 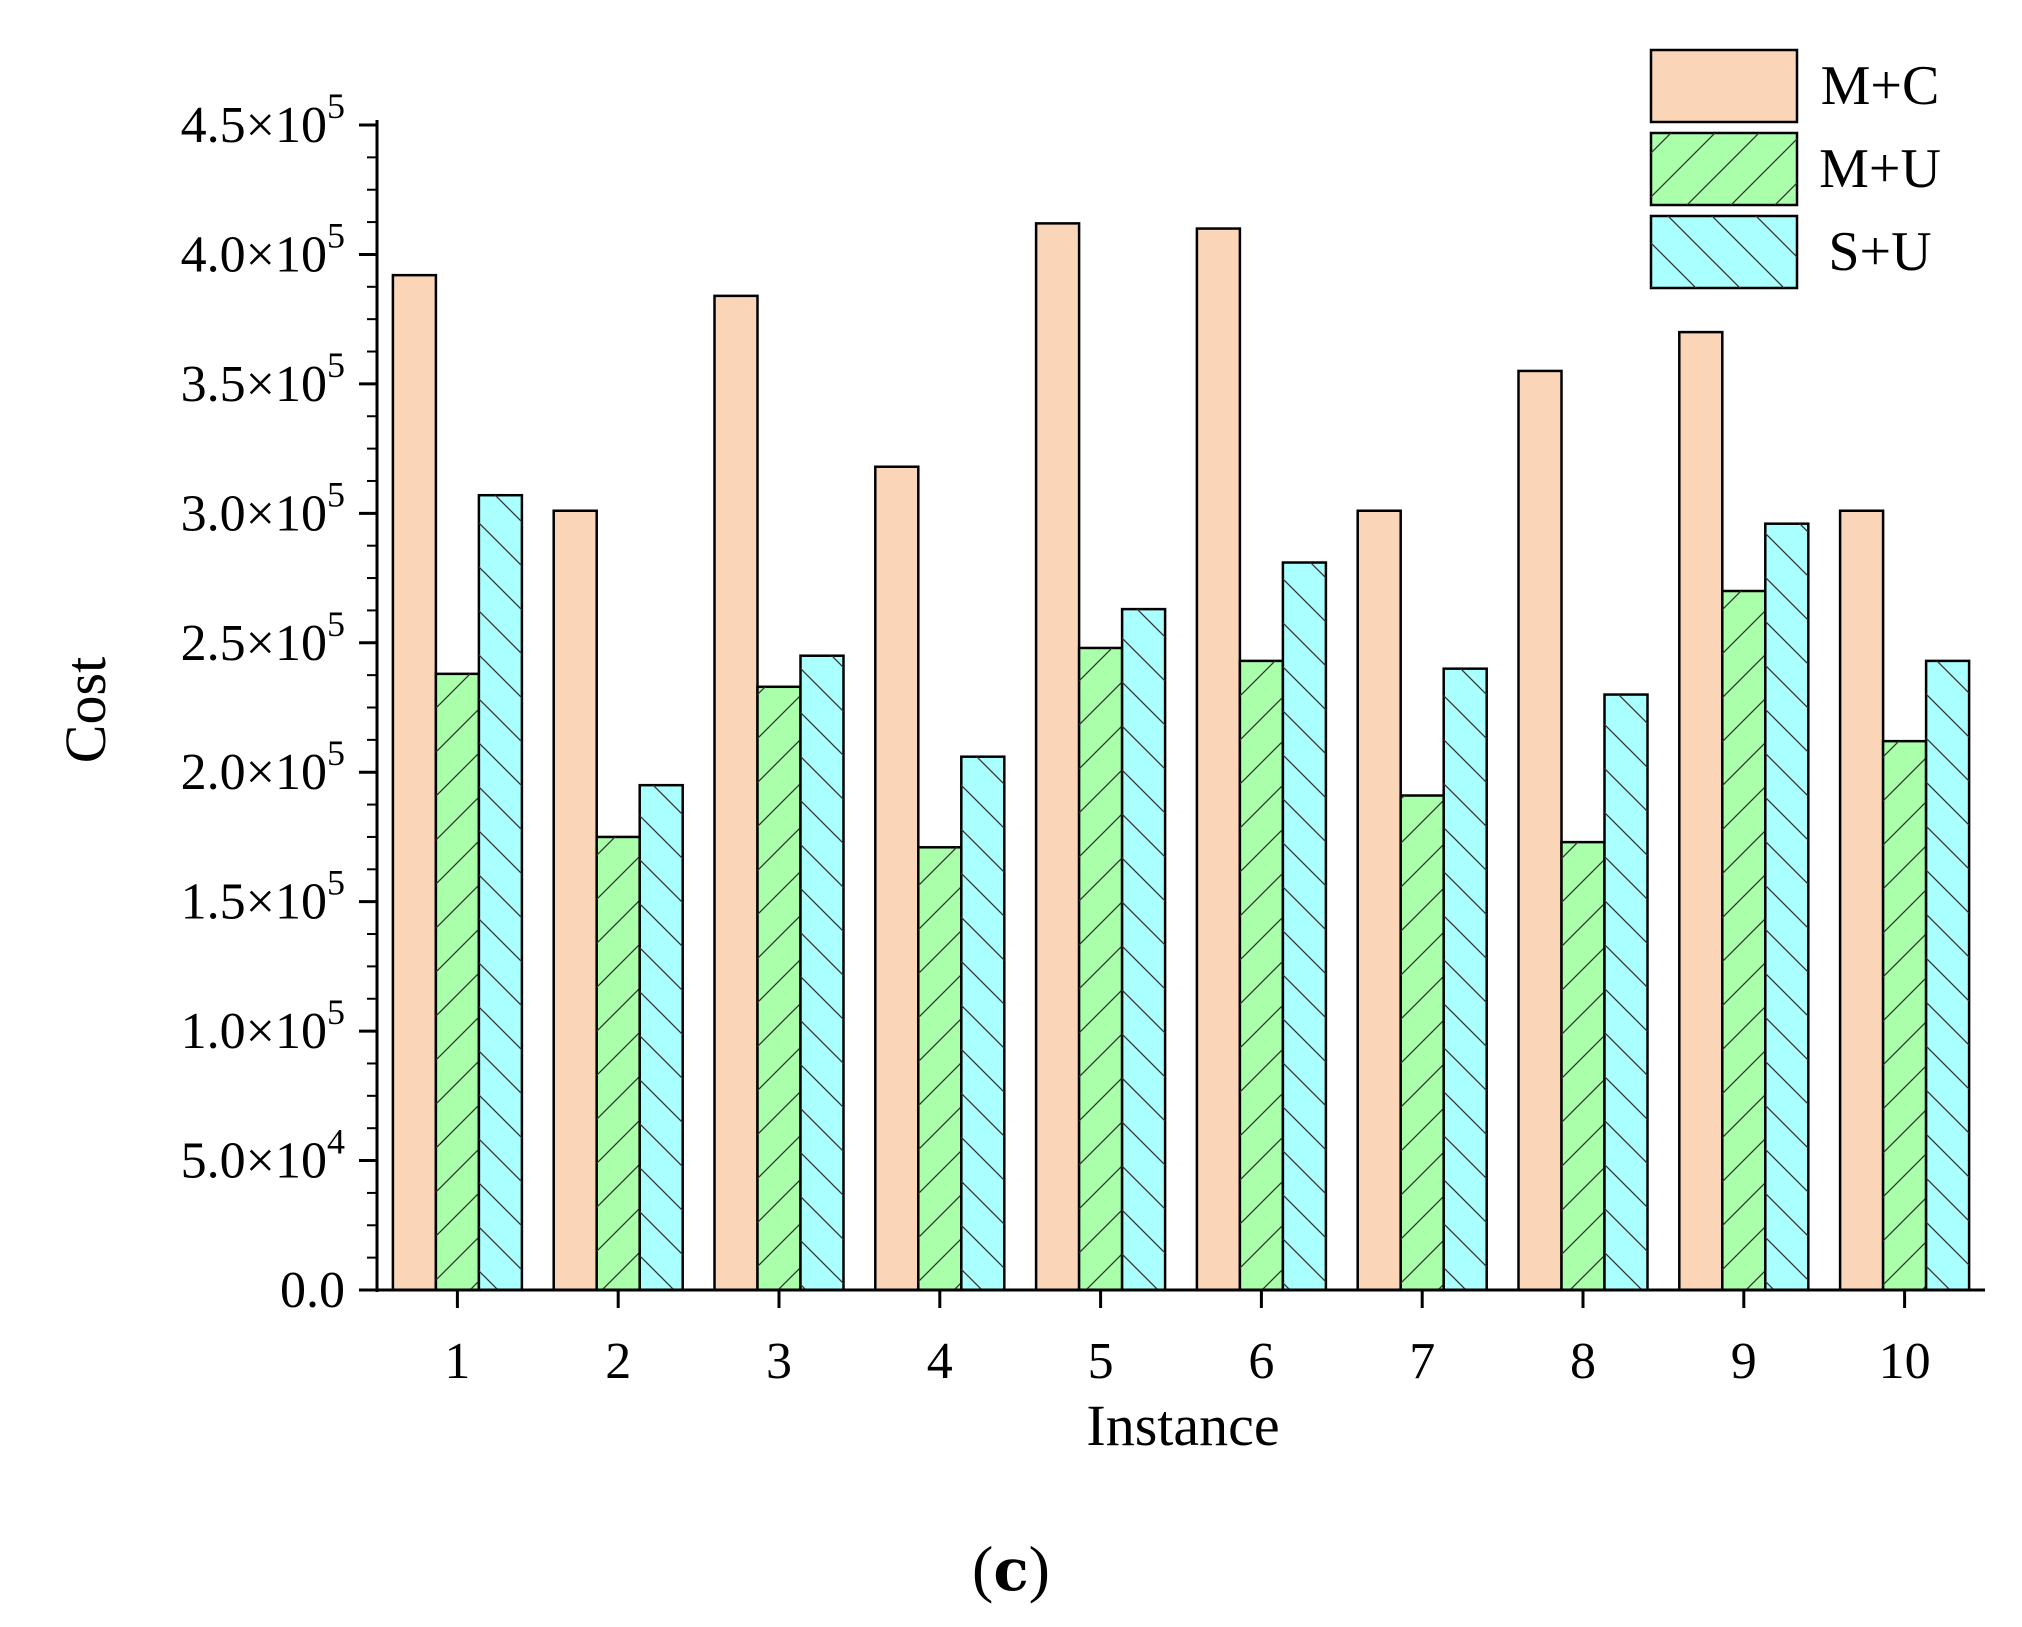 I want to click on legend-swatch-hatch-m-u, so click(x=1724, y=169).